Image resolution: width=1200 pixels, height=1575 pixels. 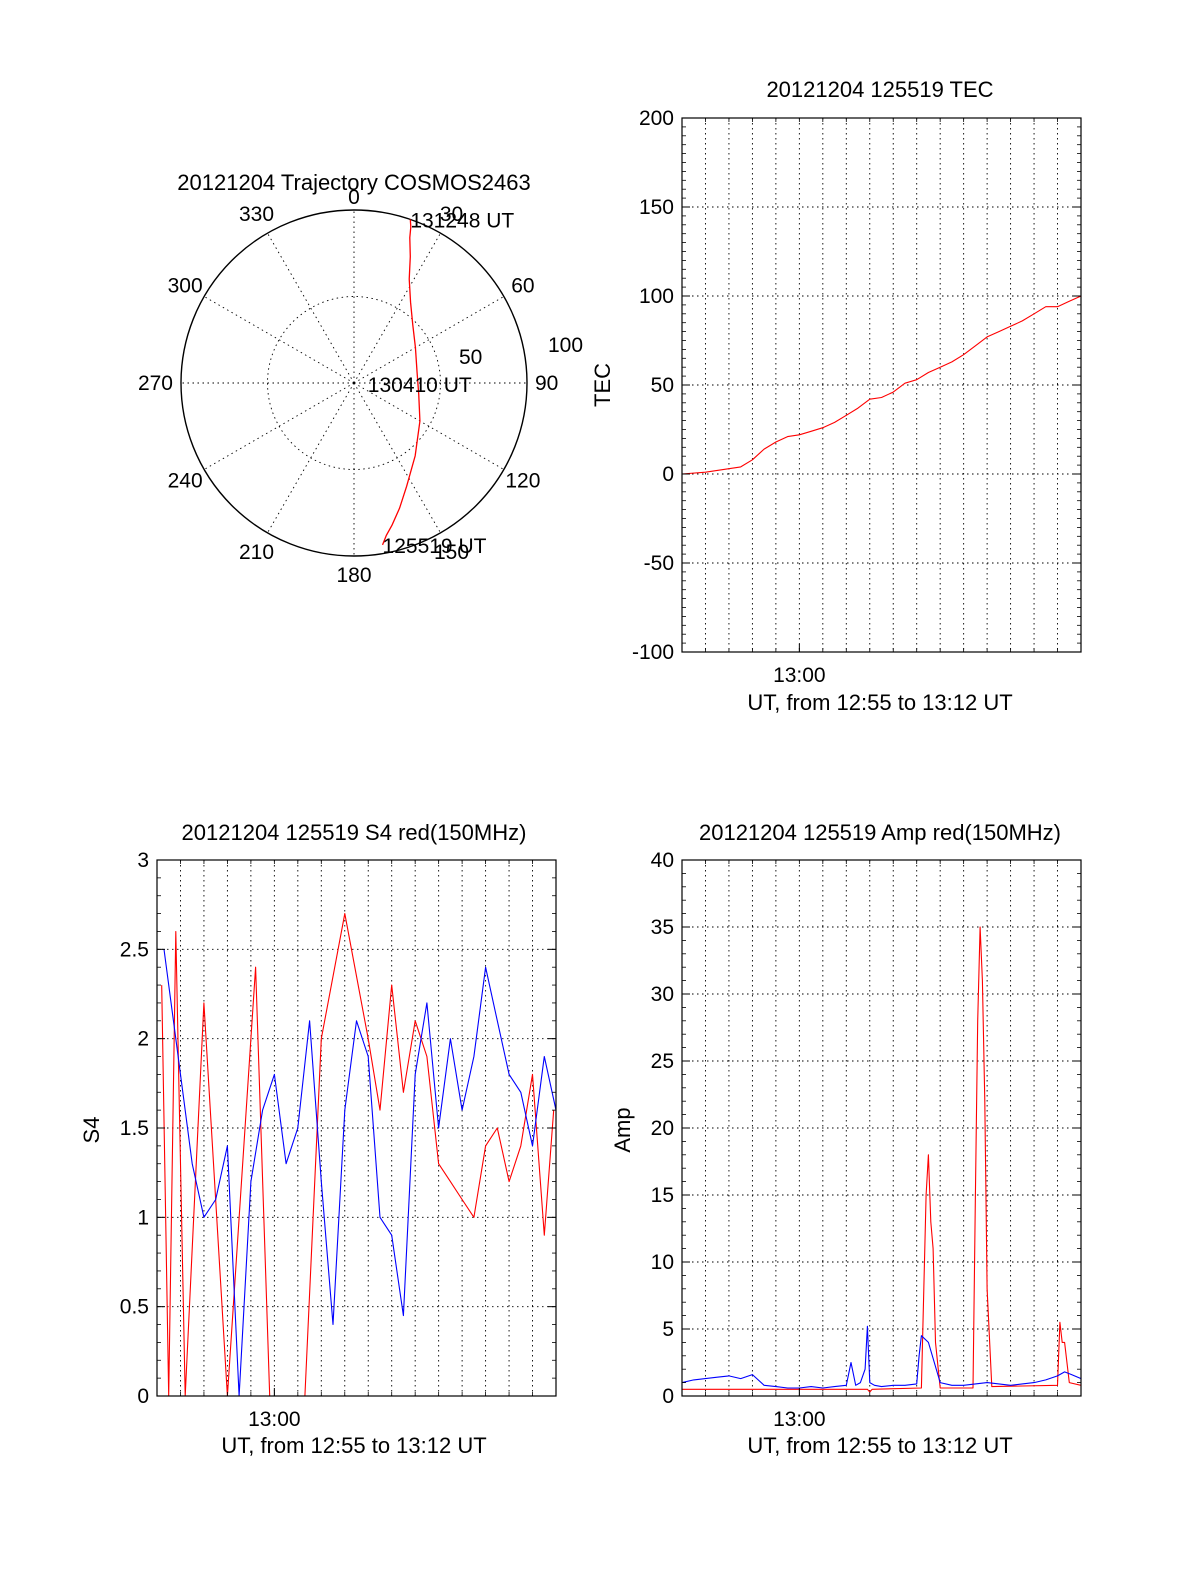 I want to click on amp-xlabel: UT, from 12:55 to 13:12 UT, so click(x=879, y=1445).